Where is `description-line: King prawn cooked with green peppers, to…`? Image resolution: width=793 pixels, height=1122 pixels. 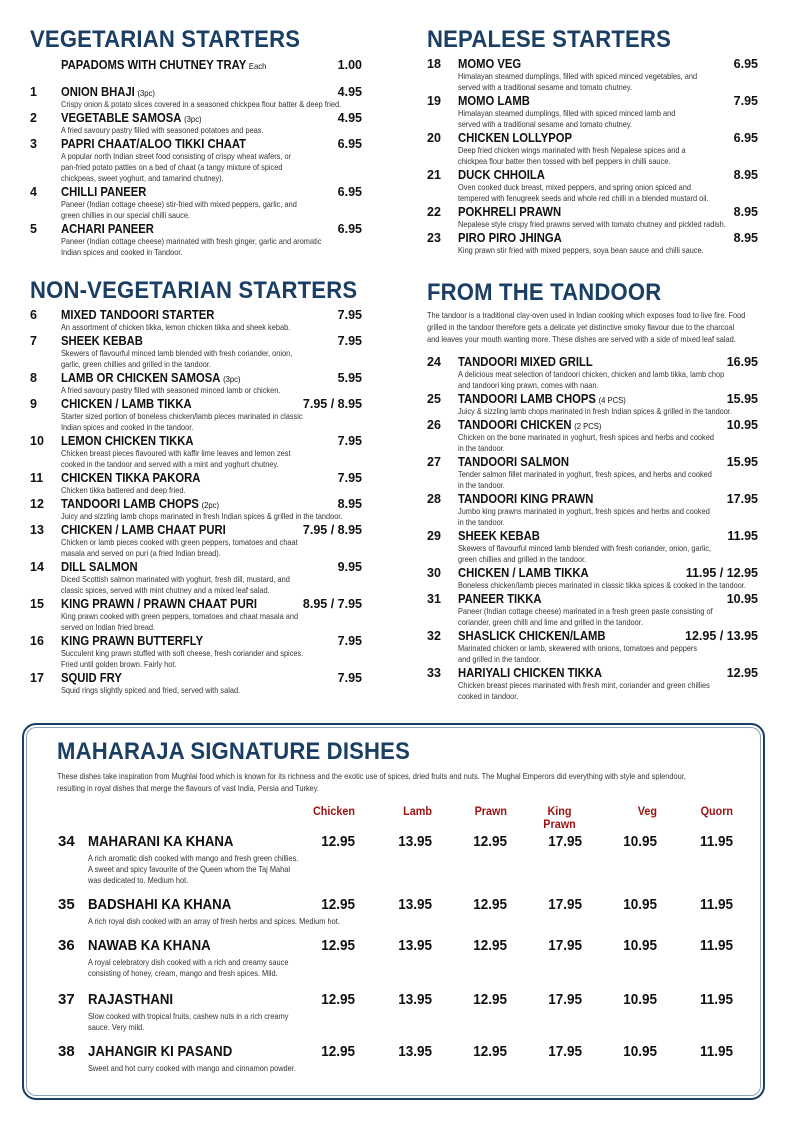 description-line: King prawn cooked with green peppers, to… is located at coordinates (180, 616).